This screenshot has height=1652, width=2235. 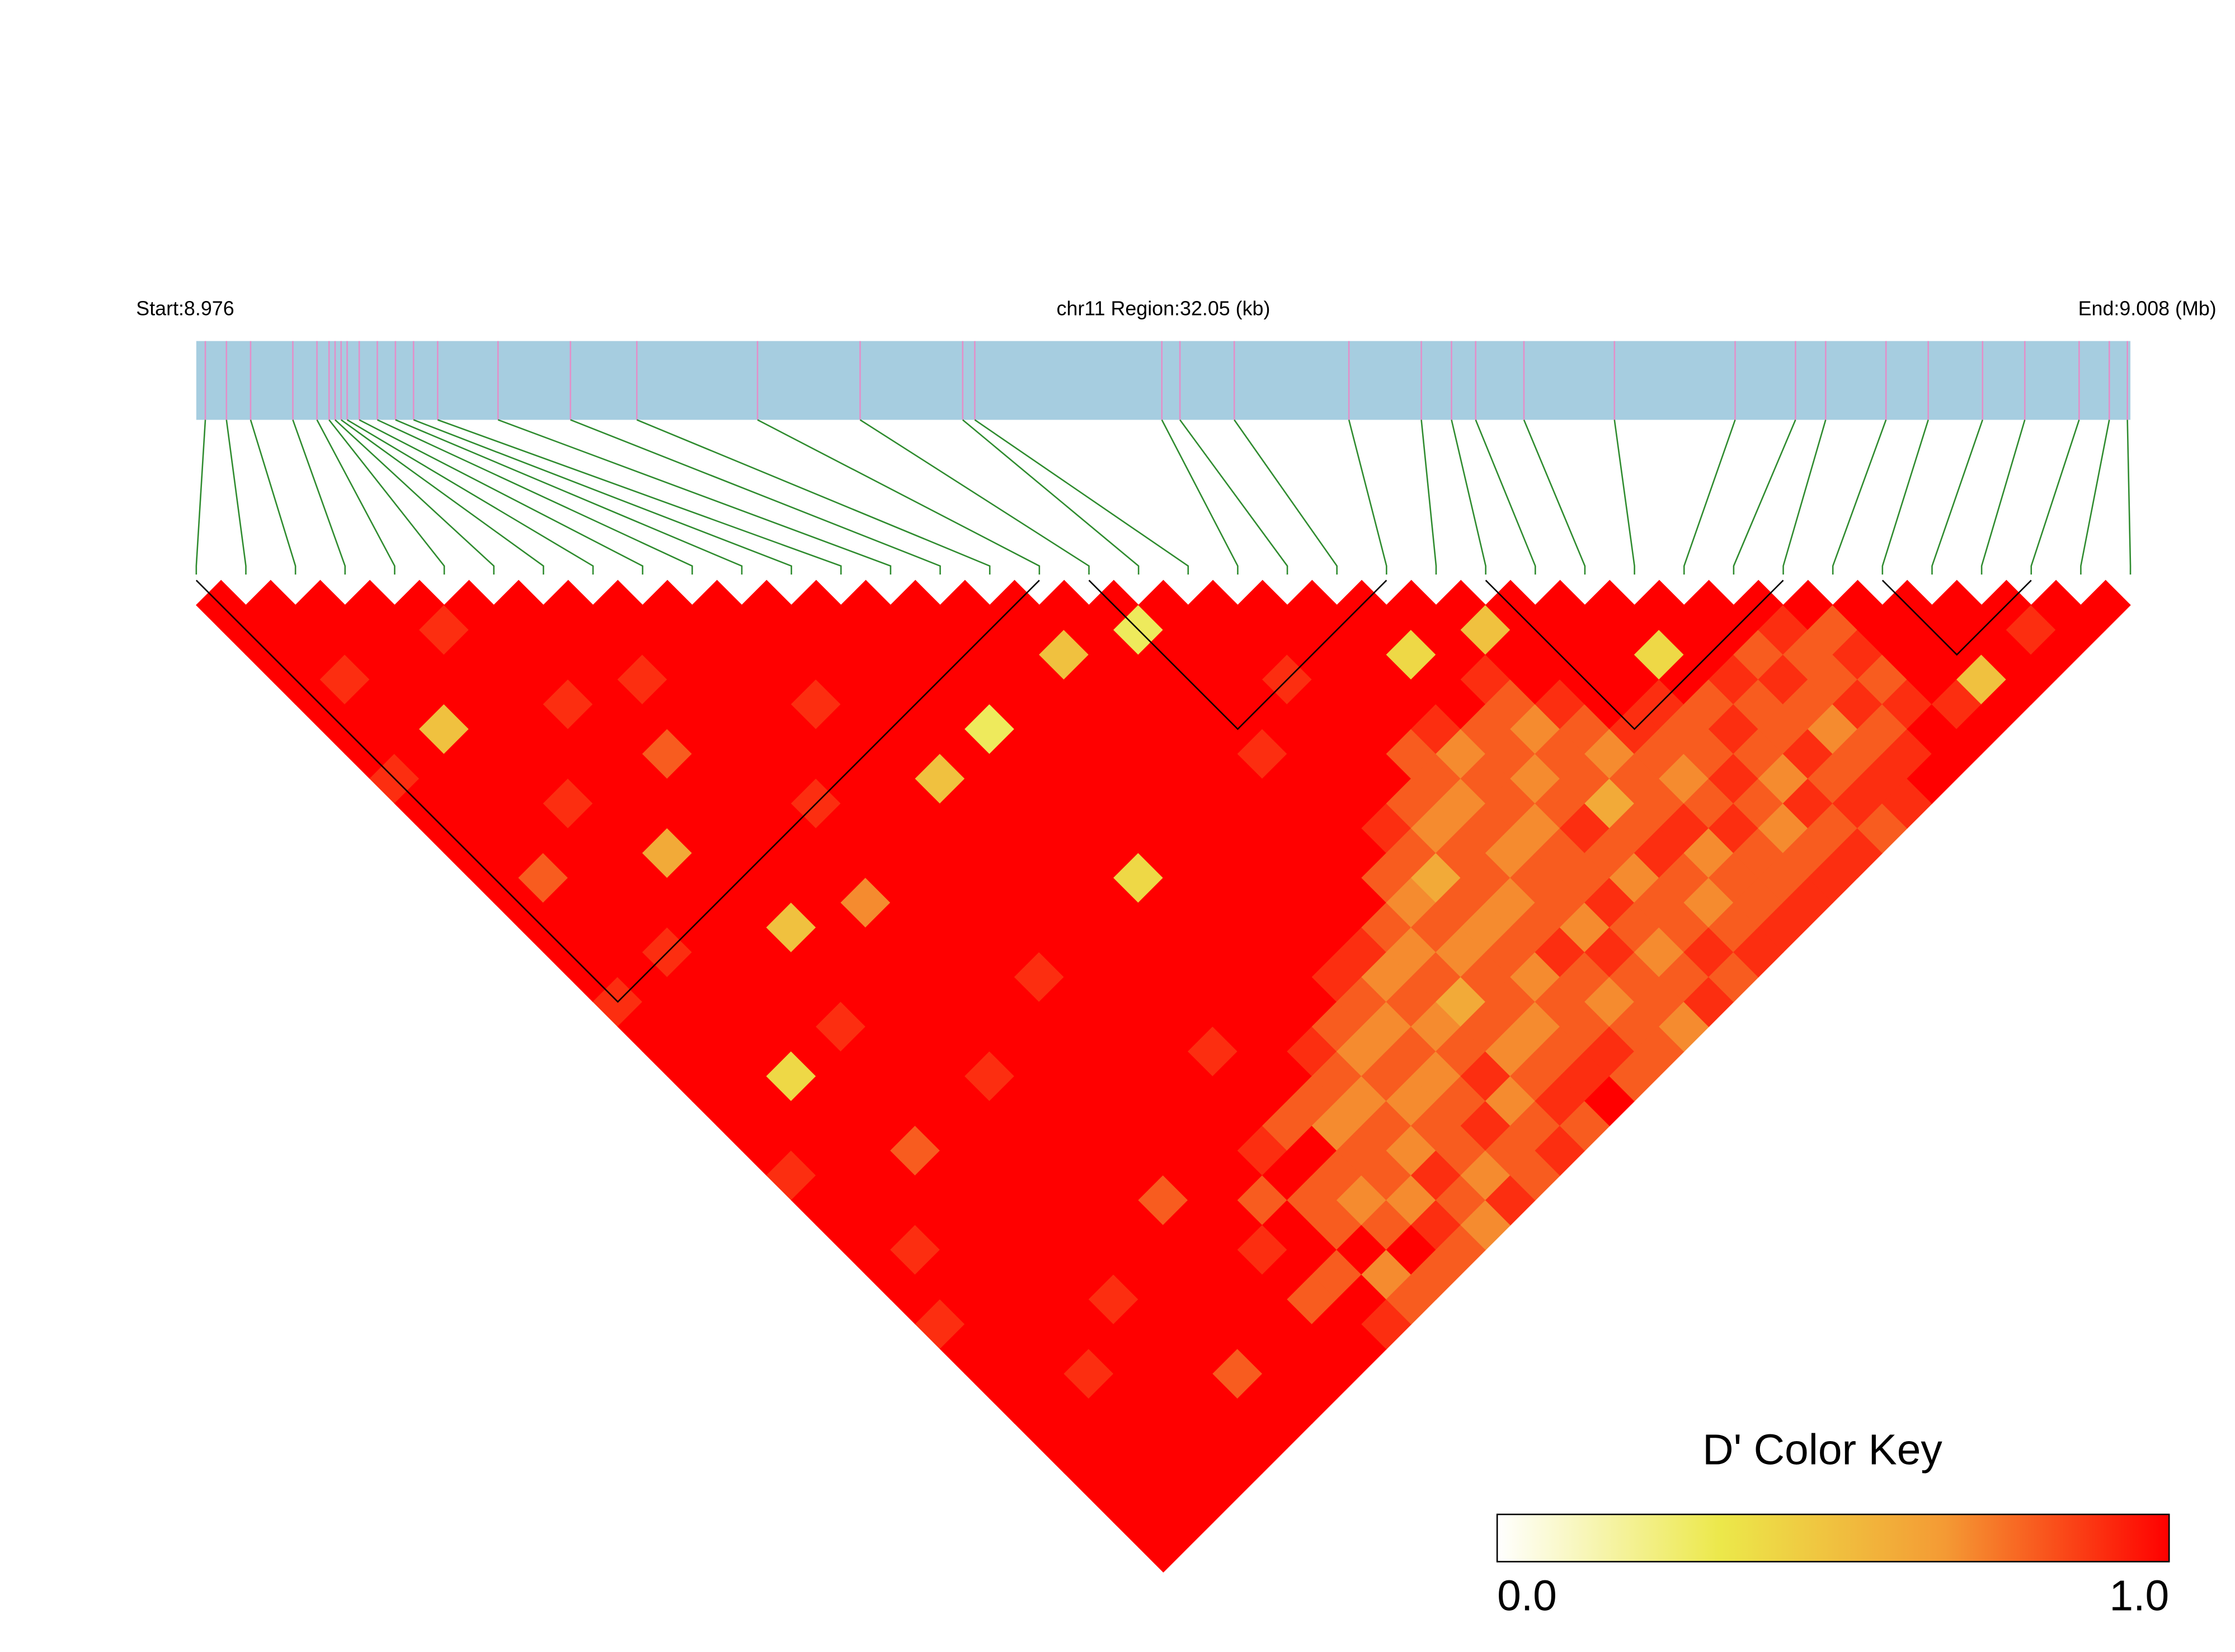 I want to click on color-key-title: D' Color Key, so click(x=1822, y=1450).